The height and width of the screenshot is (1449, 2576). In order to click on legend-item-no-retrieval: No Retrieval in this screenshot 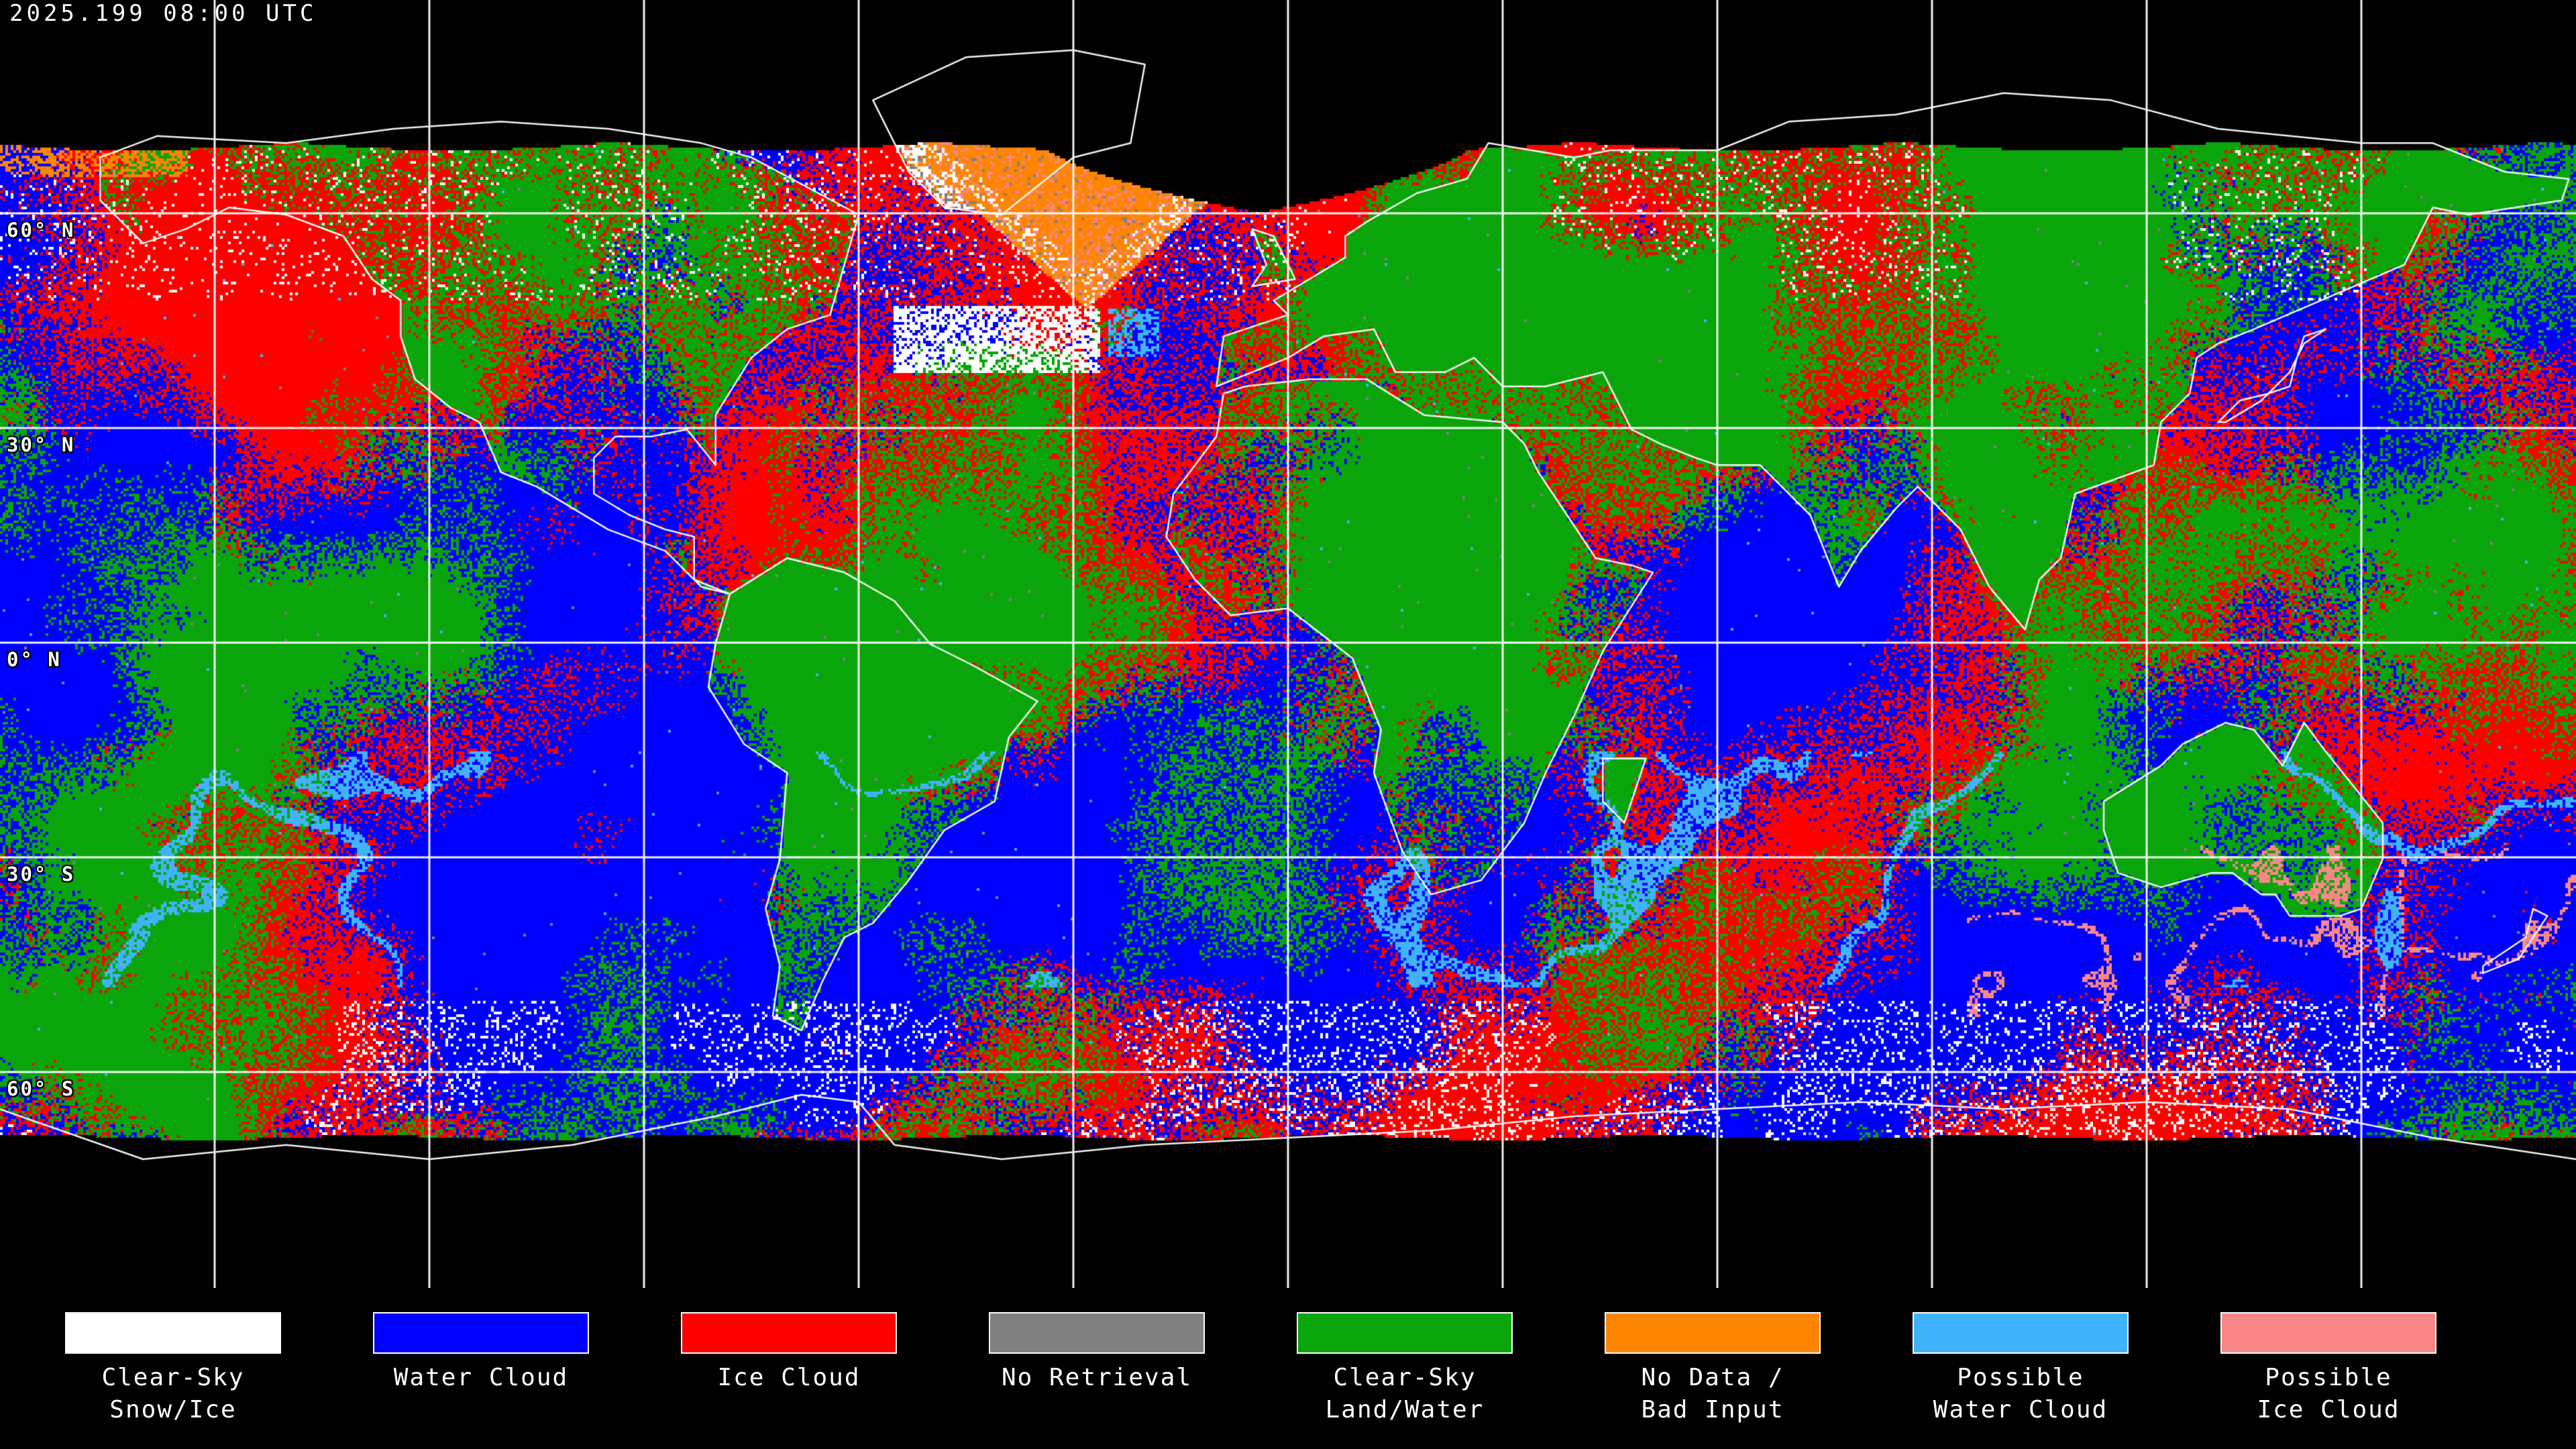, I will do `click(1097, 1367)`.